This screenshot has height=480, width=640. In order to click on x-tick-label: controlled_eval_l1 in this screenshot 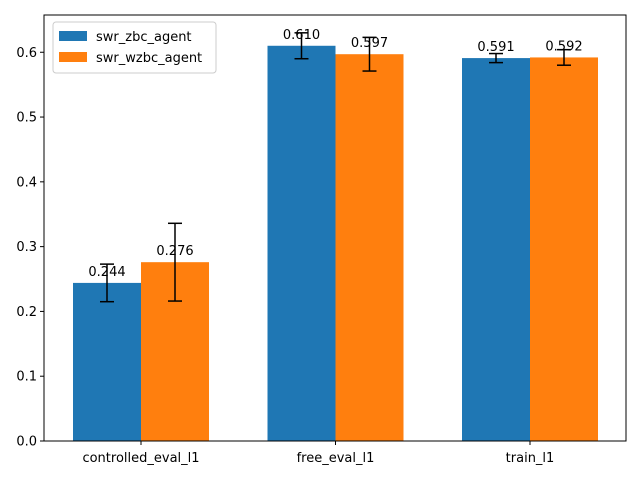, I will do `click(140, 458)`.